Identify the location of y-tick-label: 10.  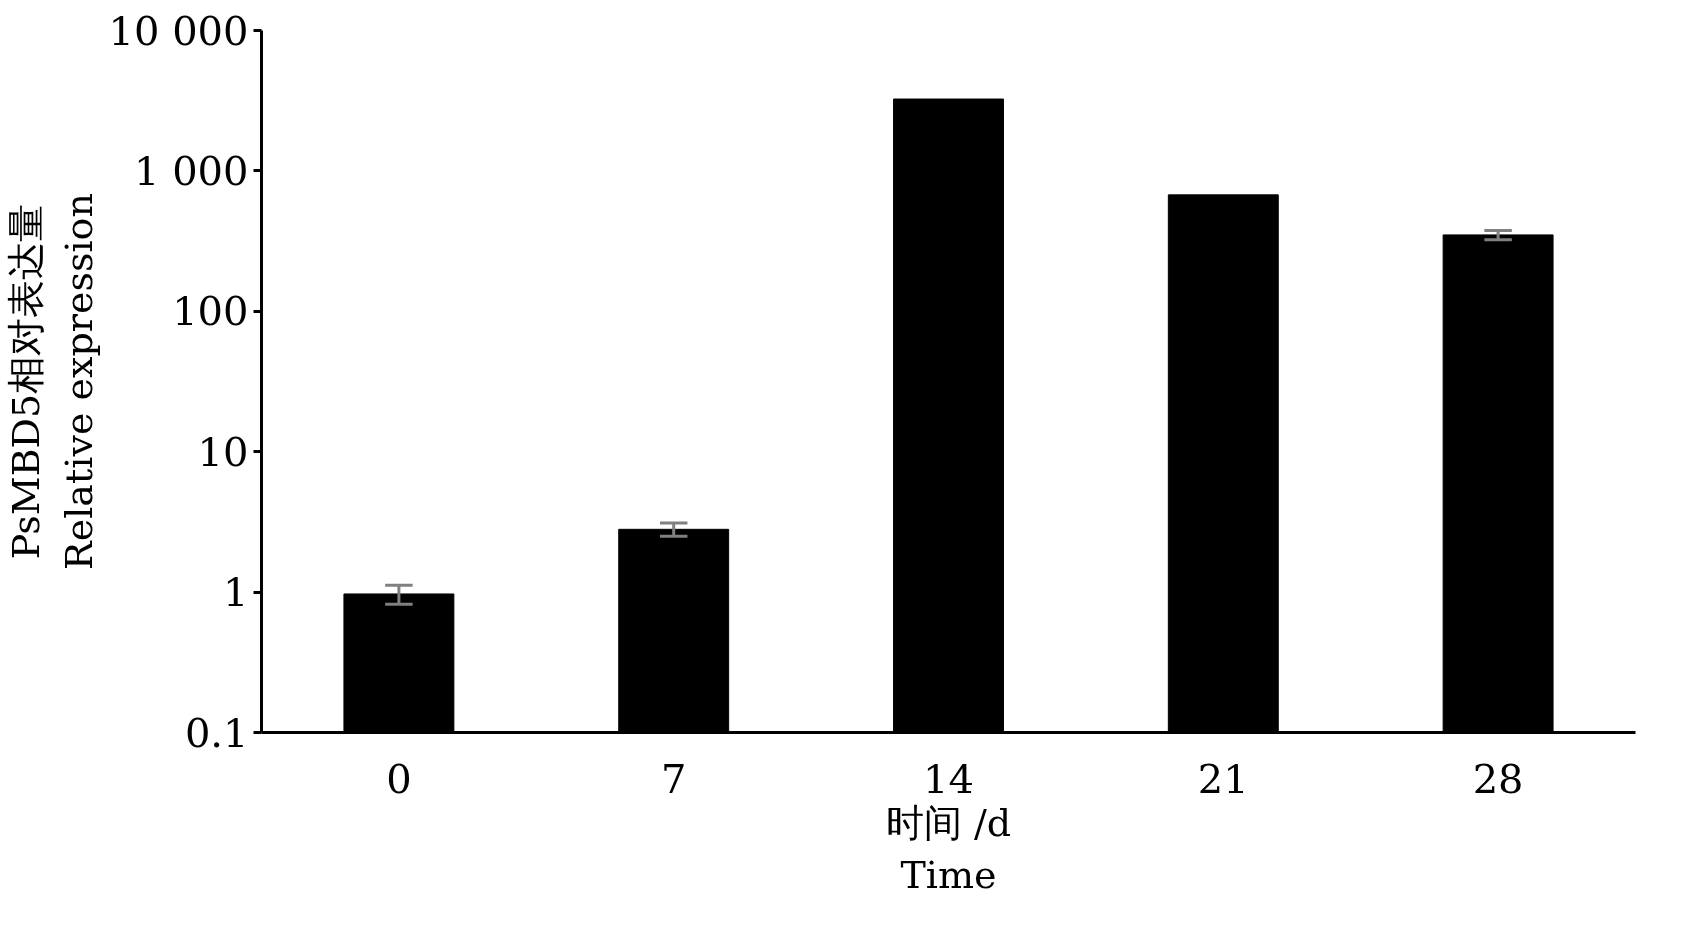
(223, 451).